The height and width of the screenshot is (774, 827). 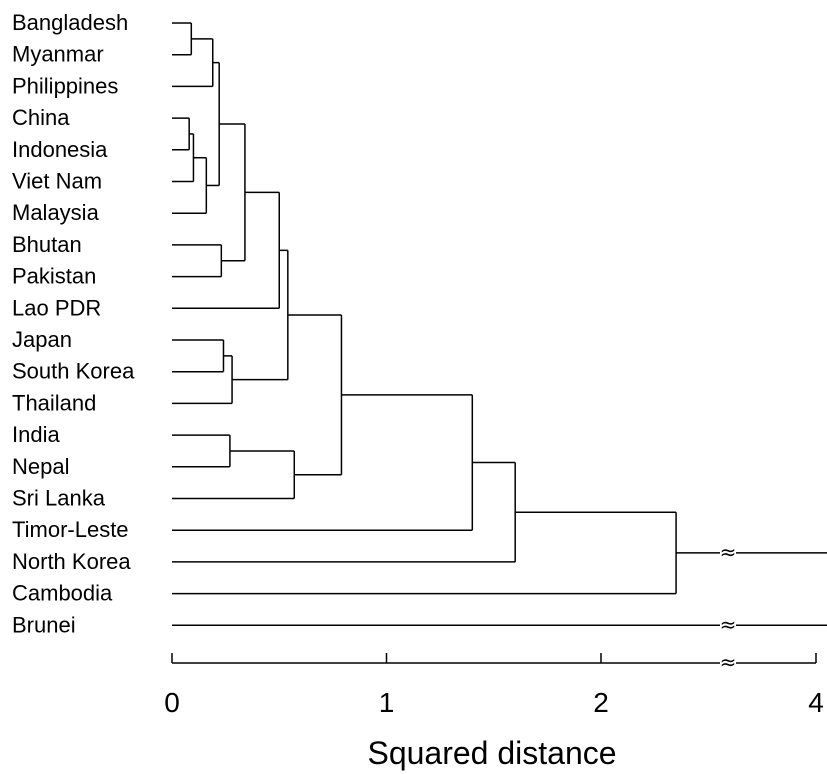 I want to click on leaf-label: Cambodia, so click(x=62, y=593).